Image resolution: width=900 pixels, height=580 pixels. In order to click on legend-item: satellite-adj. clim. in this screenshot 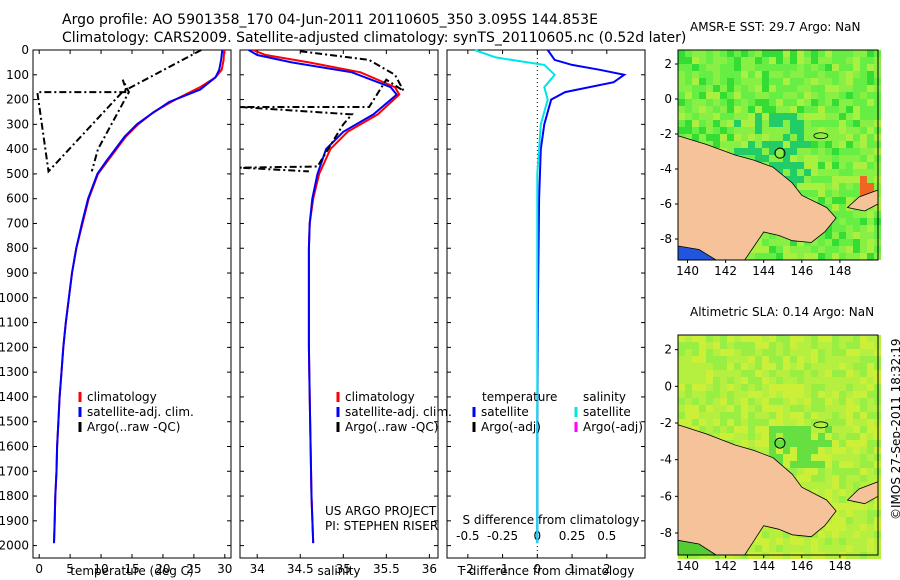, I will do `click(140, 412)`.